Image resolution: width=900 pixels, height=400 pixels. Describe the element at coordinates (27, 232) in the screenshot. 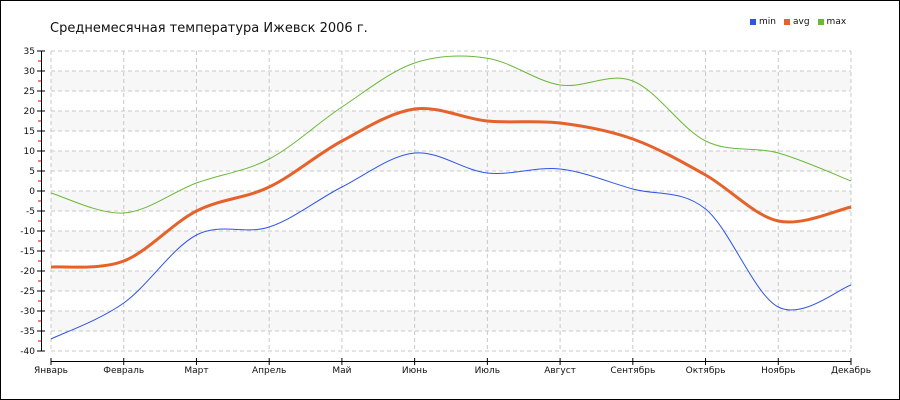

I see `y-tick-label: -10` at that location.